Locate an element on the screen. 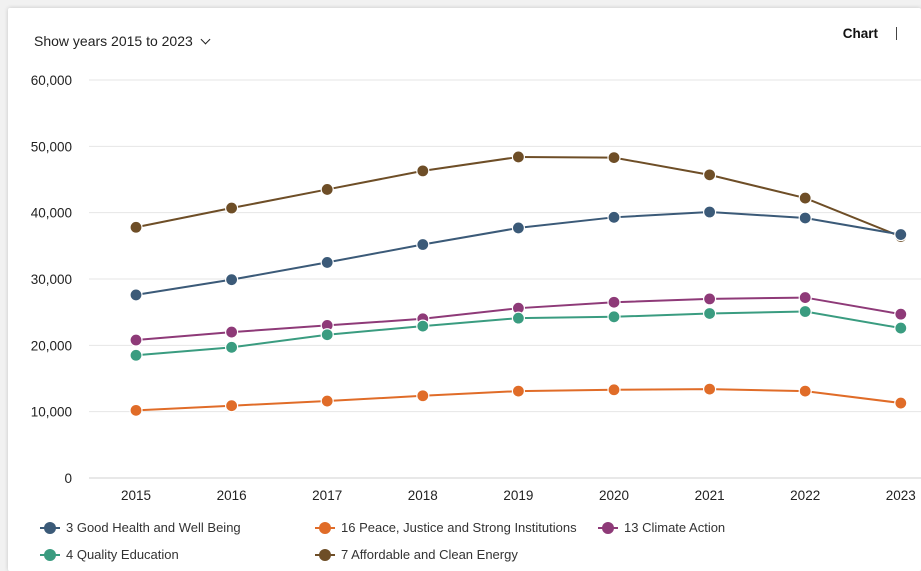 The image size is (921, 571). legend-label: 13 Climate Action is located at coordinates (675, 527).